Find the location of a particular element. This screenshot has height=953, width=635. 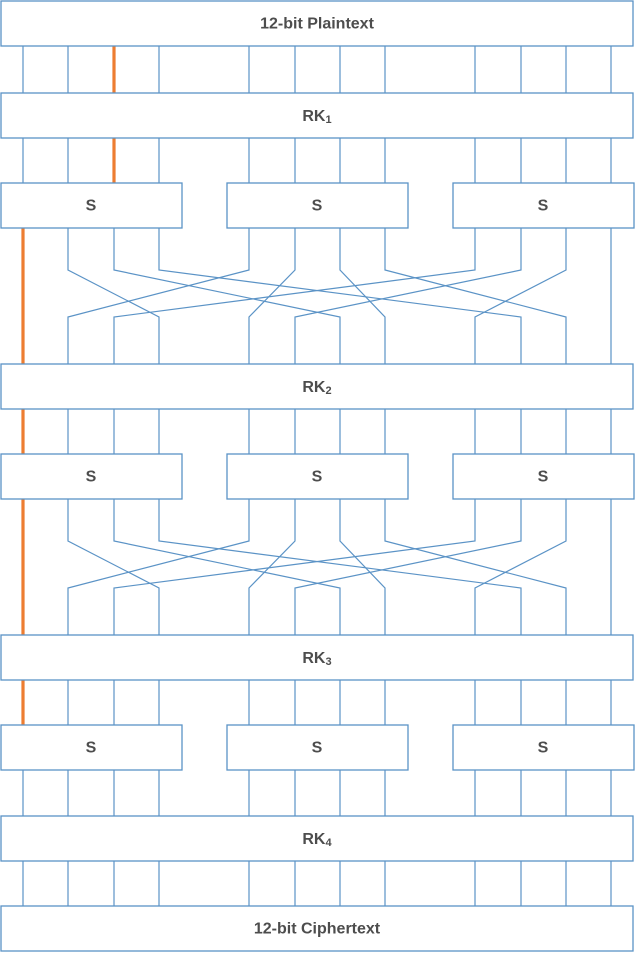

round-key-1-label: RK1 is located at coordinates (316, 117).